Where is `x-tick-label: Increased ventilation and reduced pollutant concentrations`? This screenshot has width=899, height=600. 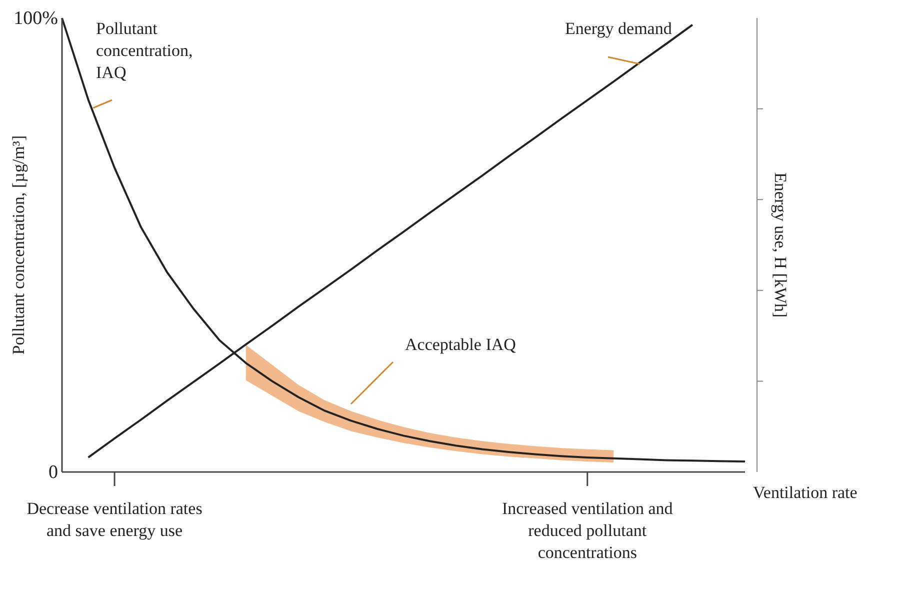
x-tick-label: Increased ventilation and reduced pollutant concentrations is located at coordinates (588, 530).